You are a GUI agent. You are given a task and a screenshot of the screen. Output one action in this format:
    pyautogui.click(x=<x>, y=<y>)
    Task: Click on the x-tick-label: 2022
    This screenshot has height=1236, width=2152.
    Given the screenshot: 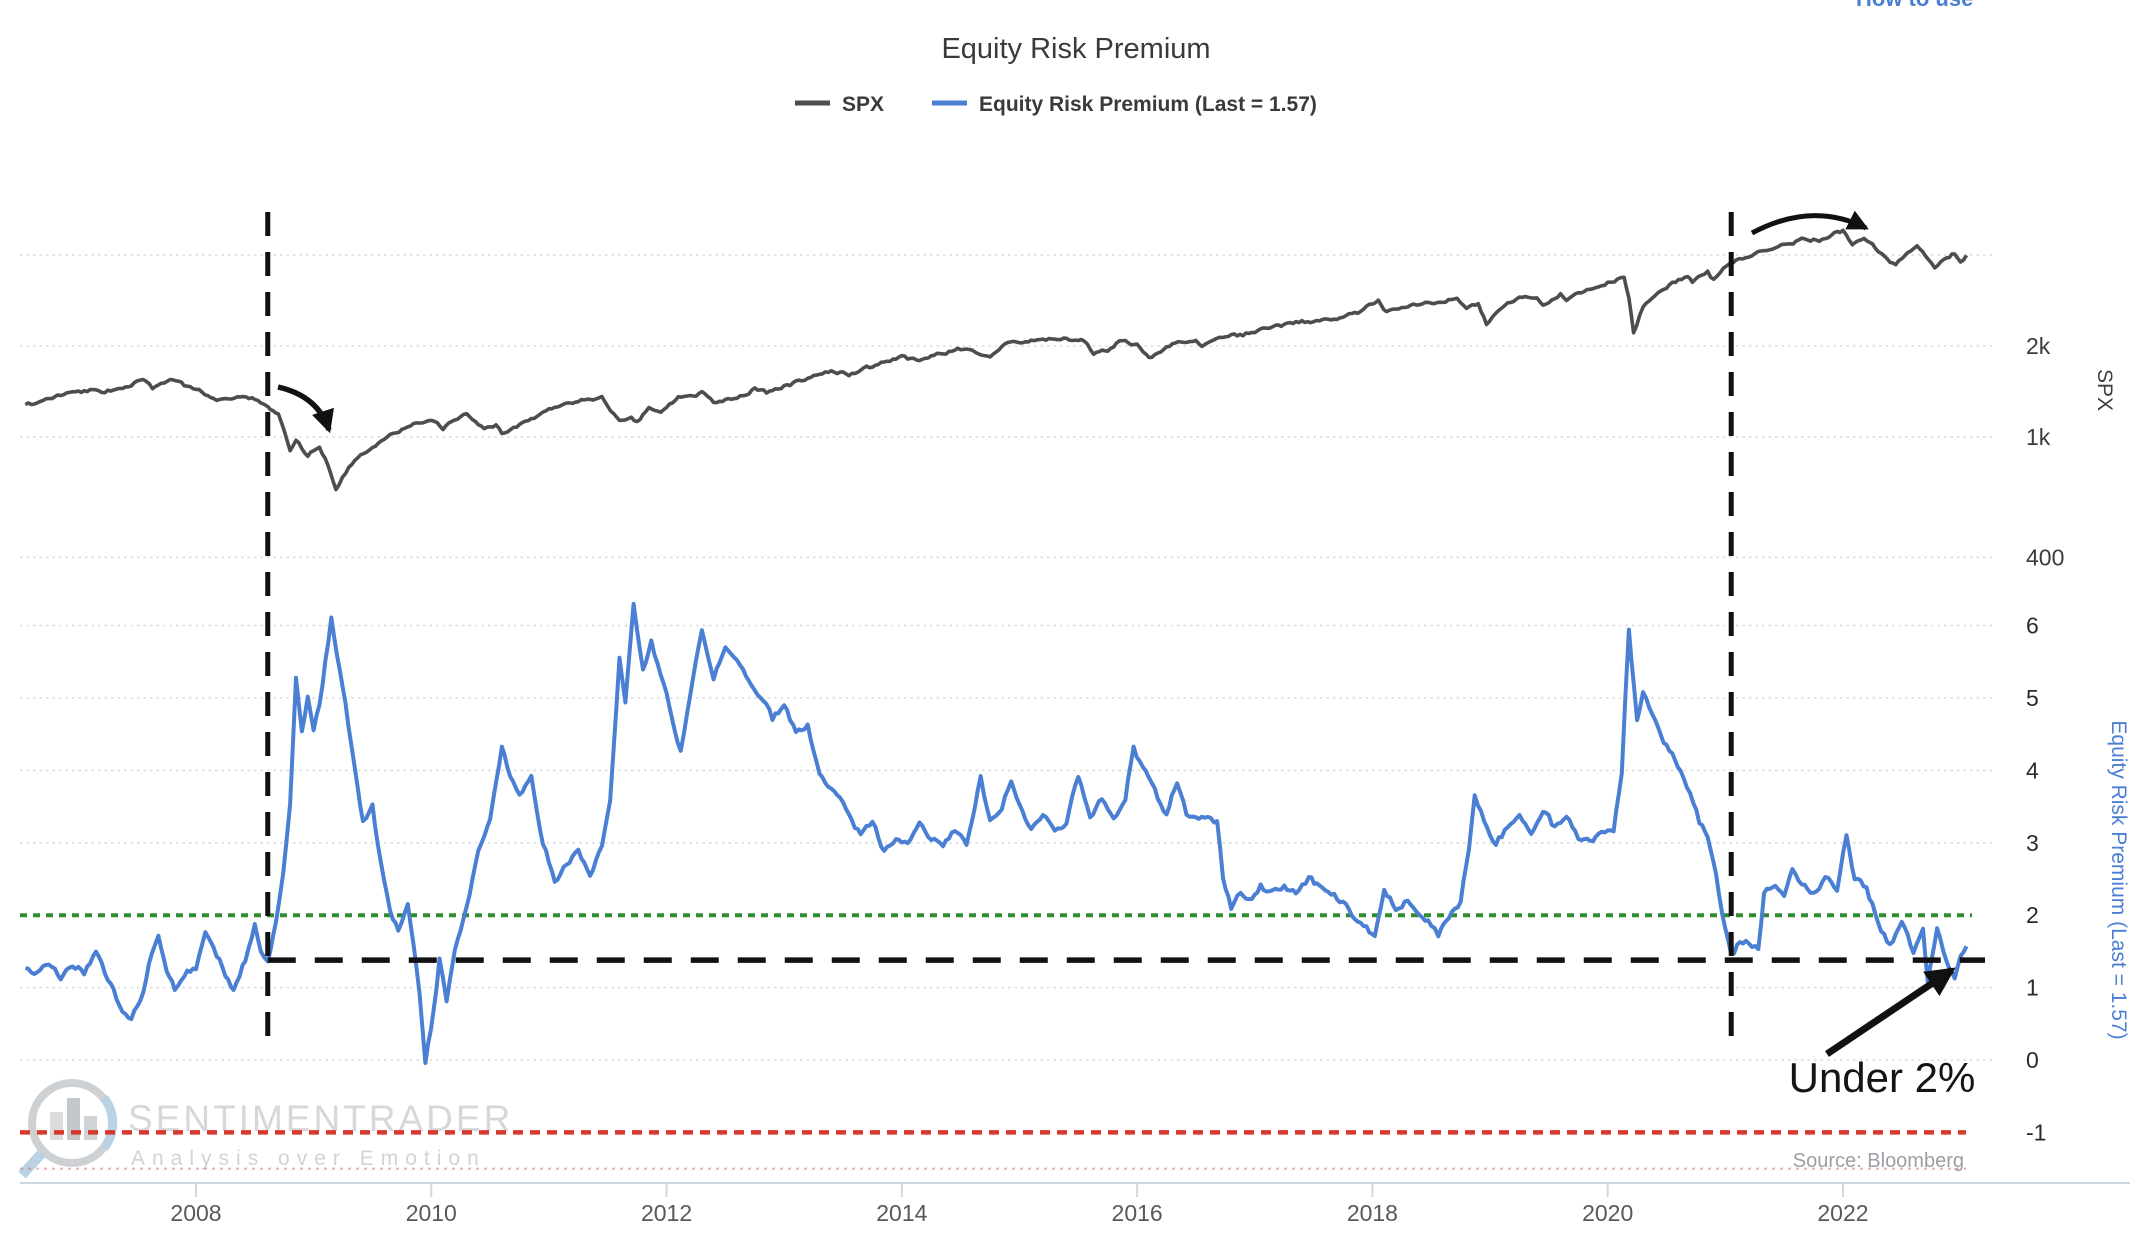 What is the action you would take?
    pyautogui.click(x=1842, y=1213)
    